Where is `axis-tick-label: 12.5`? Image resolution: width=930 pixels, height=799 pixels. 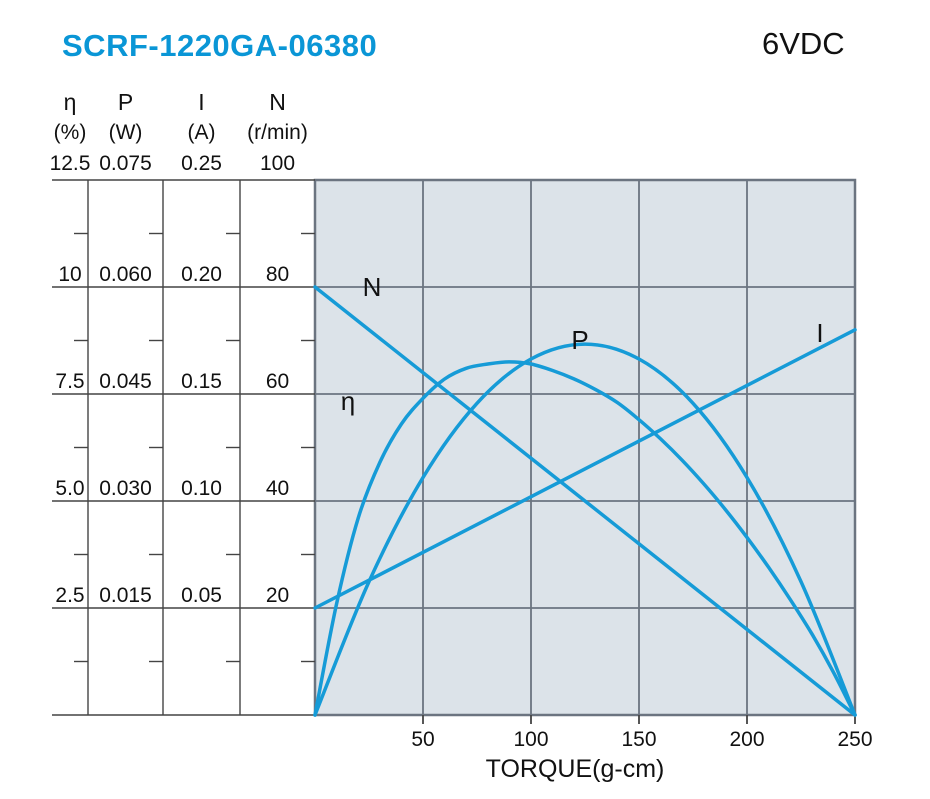
axis-tick-label: 12.5 is located at coordinates (70, 163).